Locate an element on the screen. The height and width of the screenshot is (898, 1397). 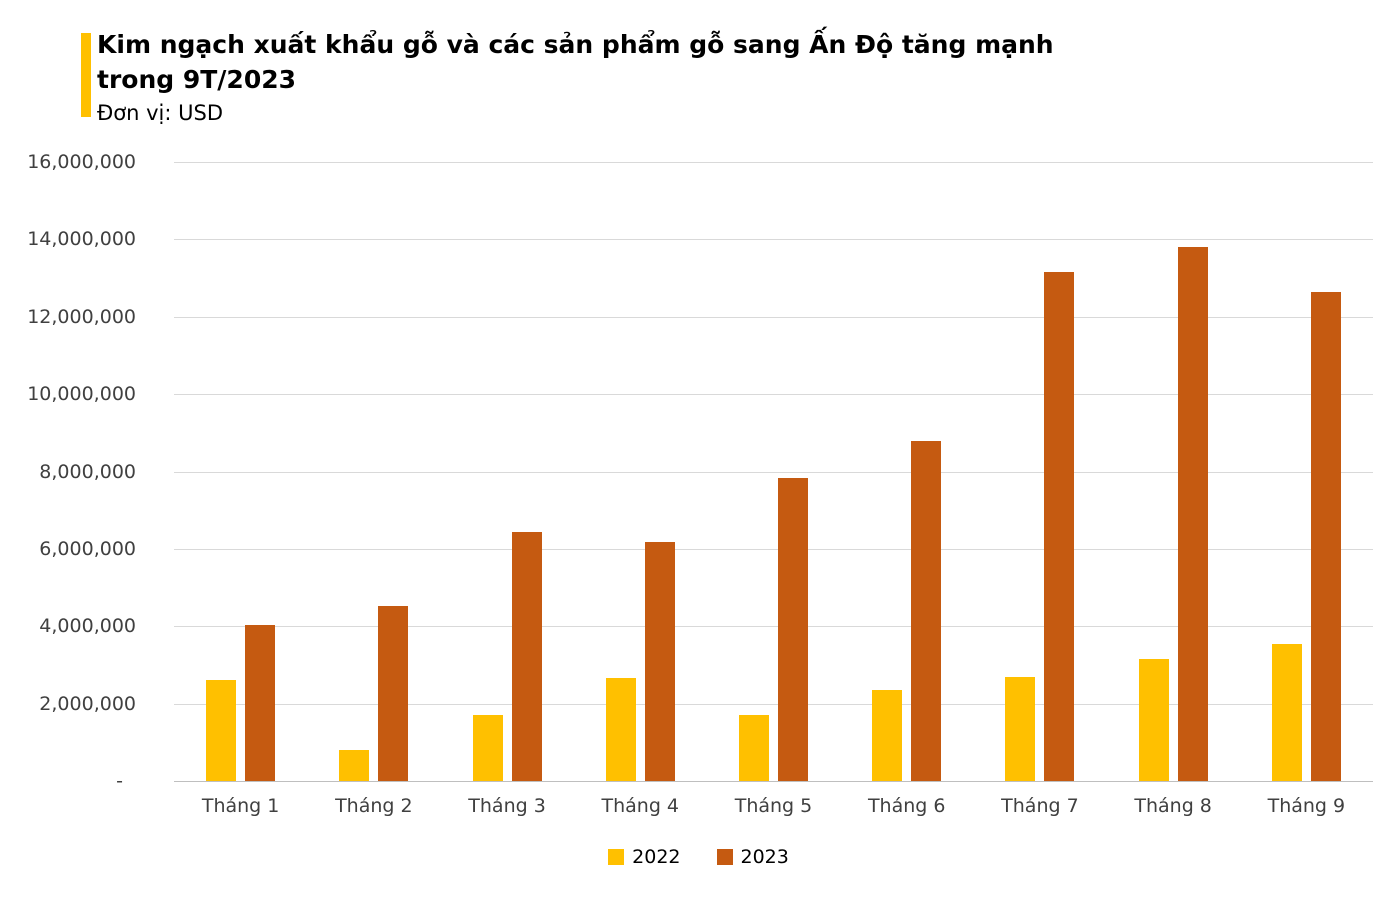
y-axis-tick-label: 12,000,000 is located at coordinates (81, 316).